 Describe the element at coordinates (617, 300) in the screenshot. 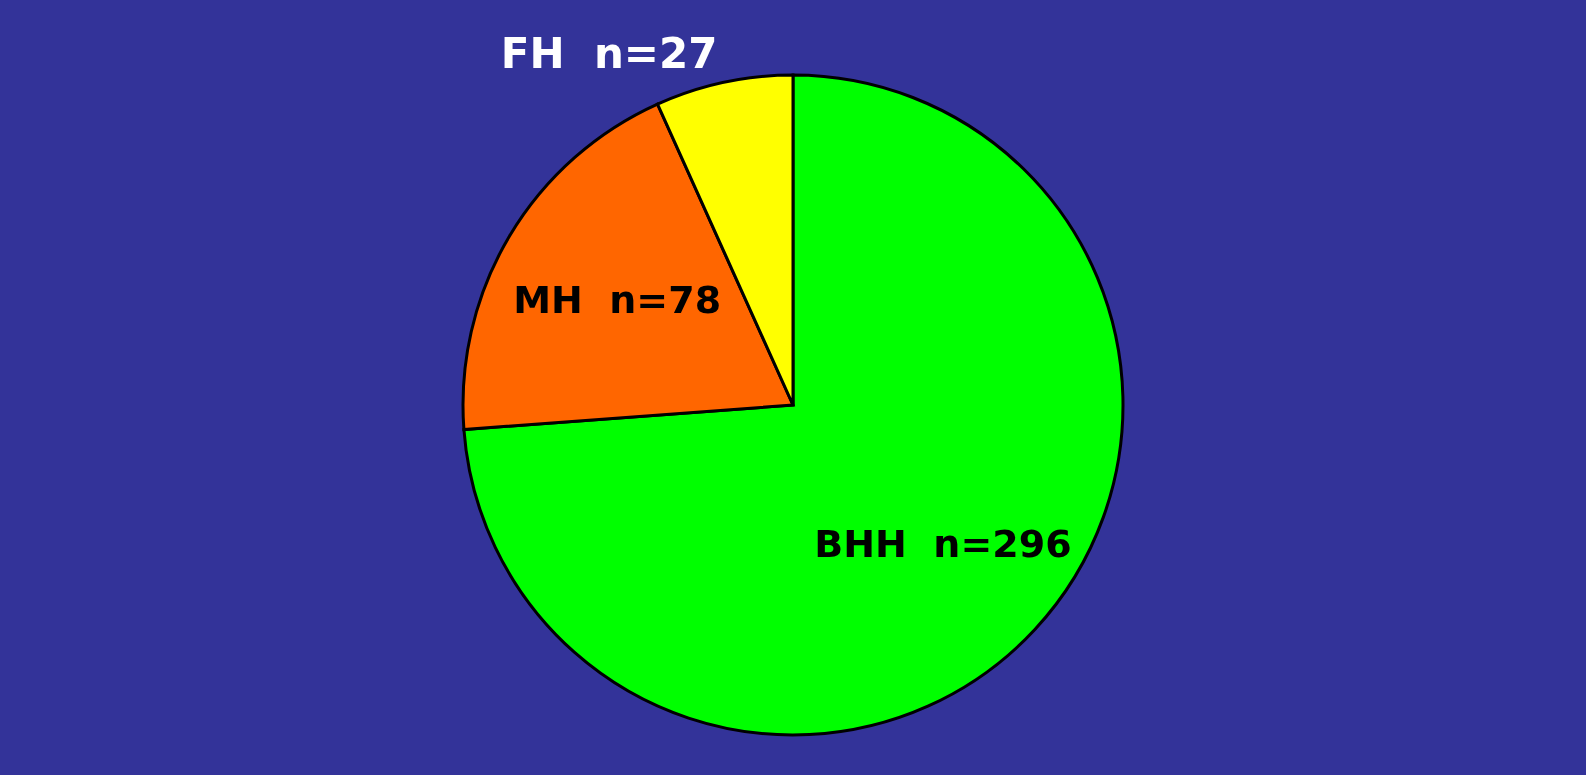

I see `slice-label: MH n=78` at that location.